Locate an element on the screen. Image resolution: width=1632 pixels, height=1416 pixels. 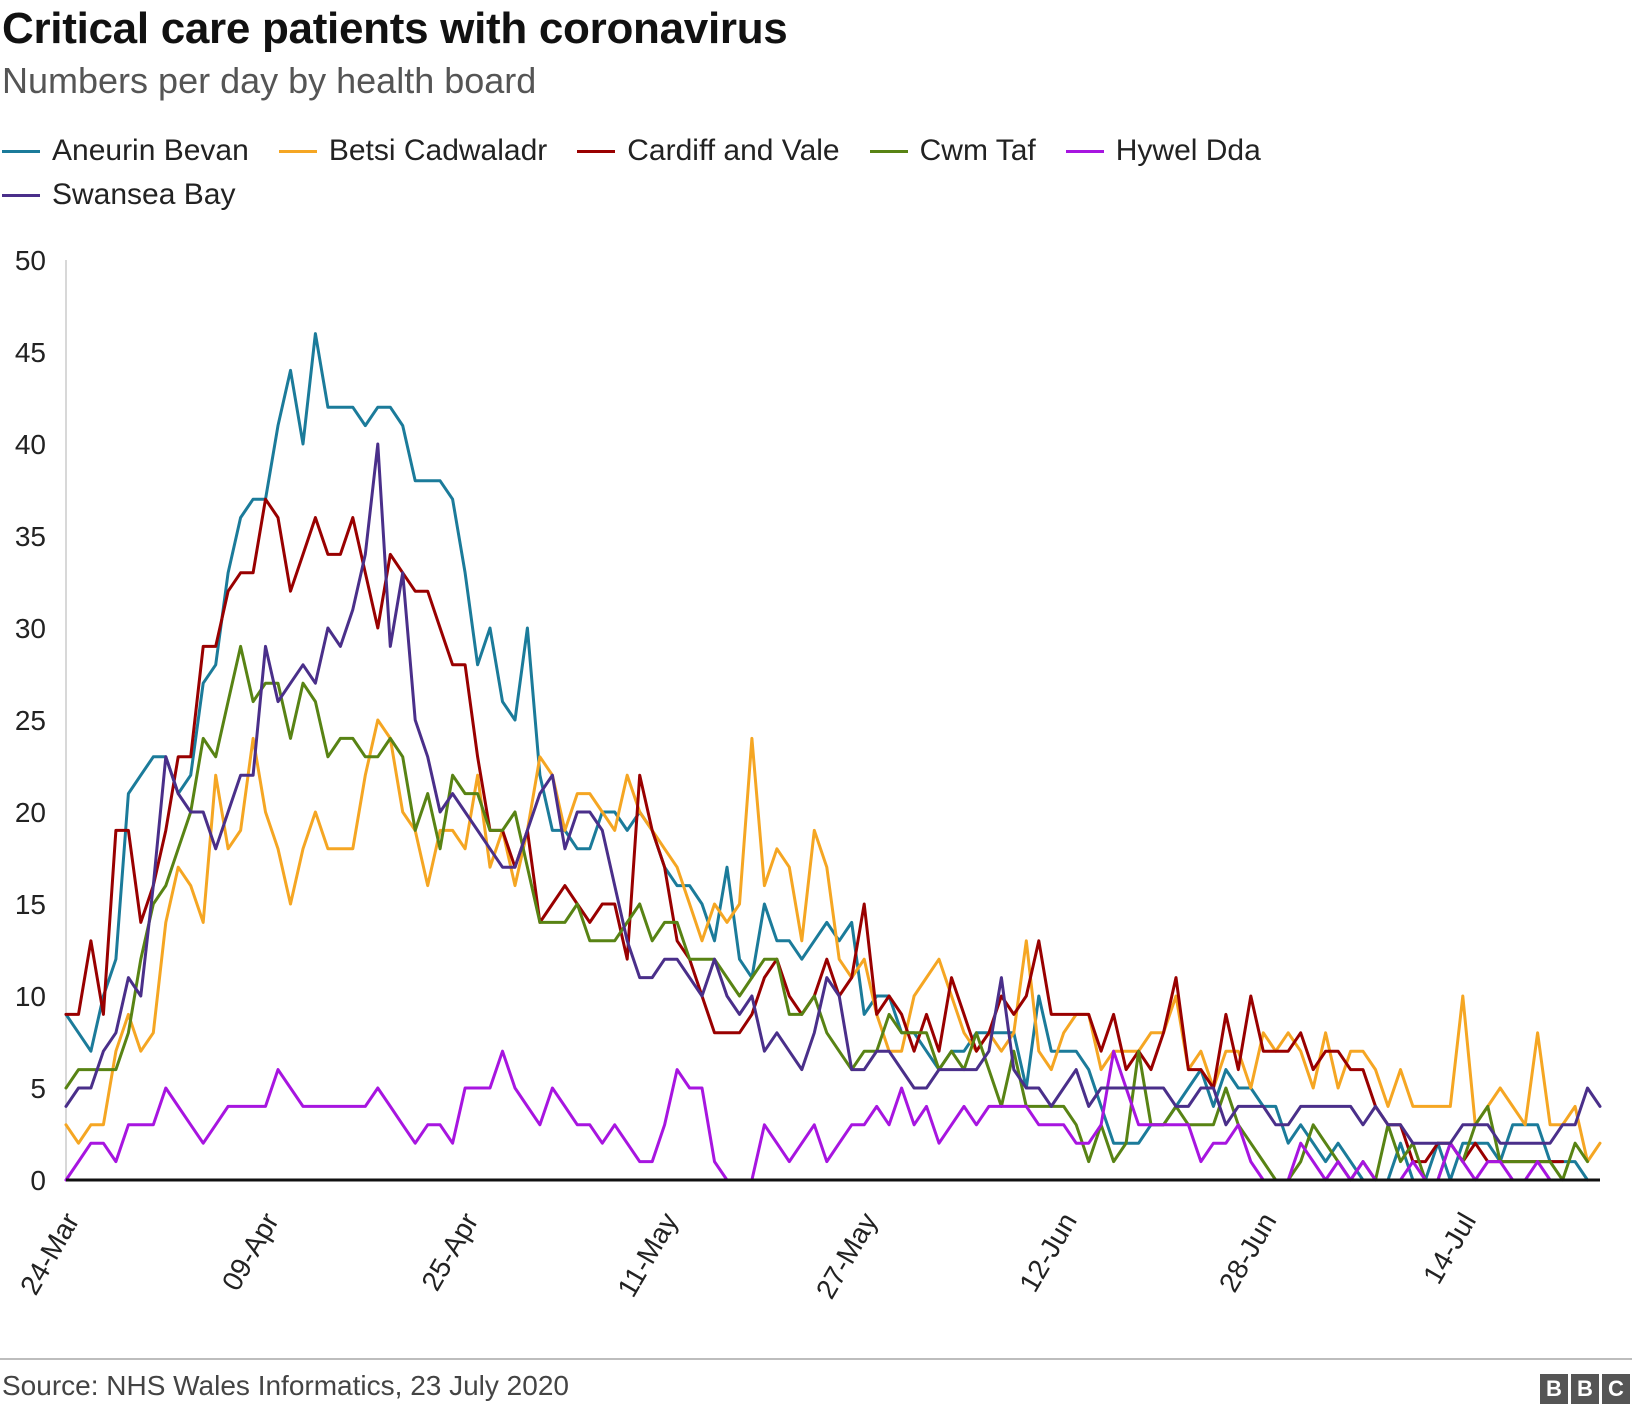
chart-subtitle: Numbers per day by health board is located at coordinates (269, 80).